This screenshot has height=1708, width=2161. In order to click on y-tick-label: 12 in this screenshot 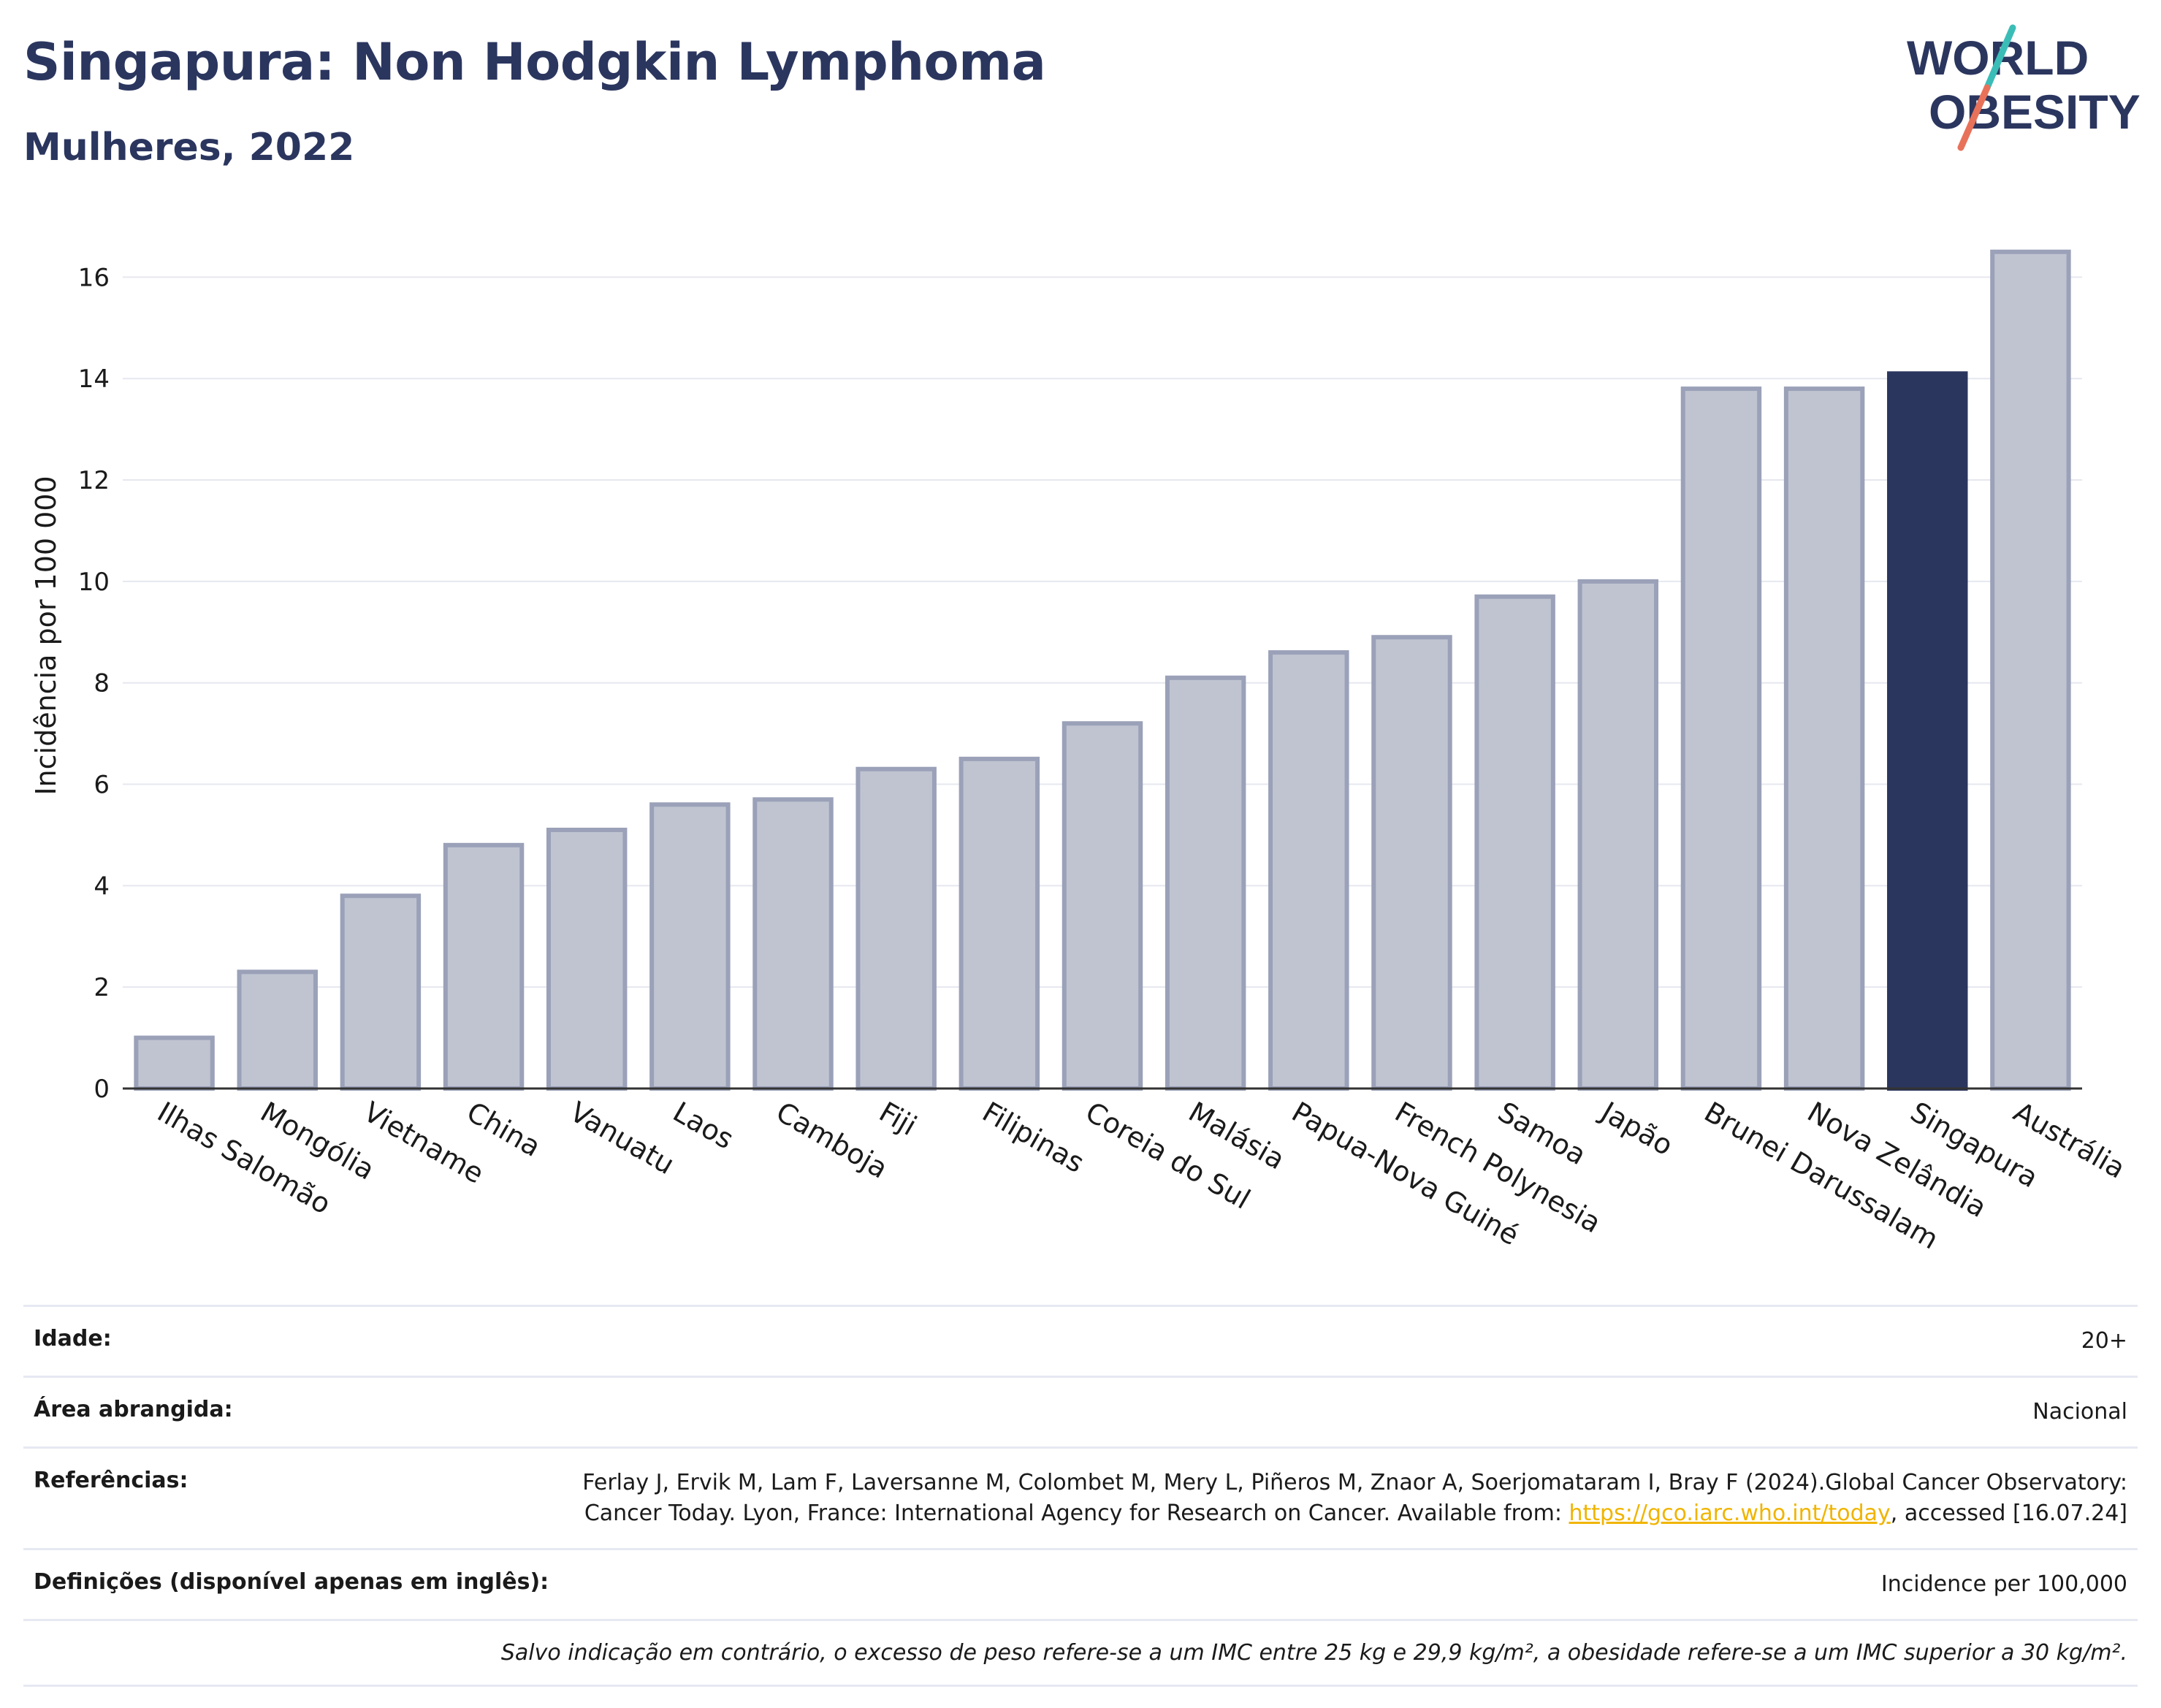, I will do `click(94, 481)`.